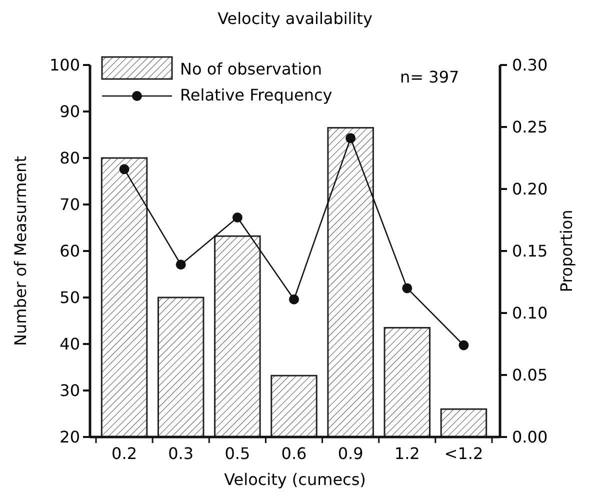  I want to click on y-tick-label: 20, so click(70, 437).